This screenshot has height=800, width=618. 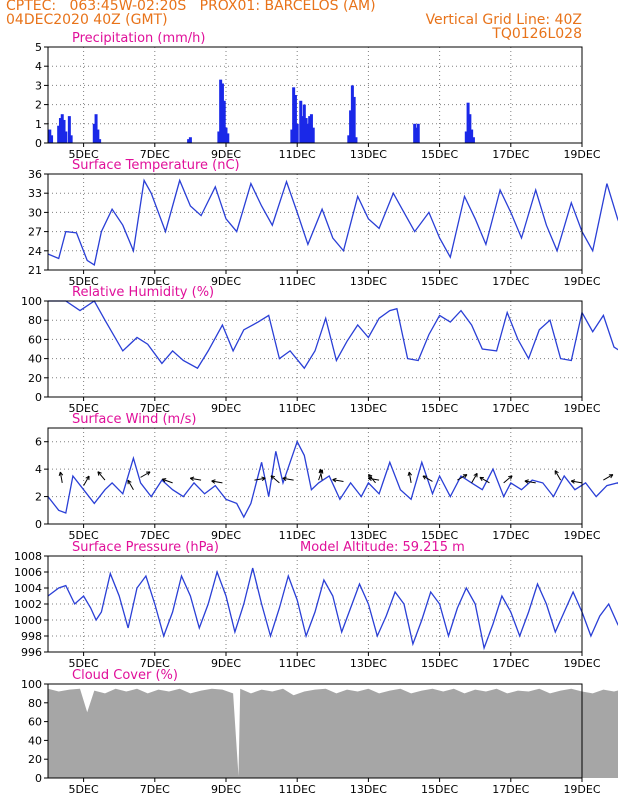 I want to click on panel-temp, so click(x=331, y=223).